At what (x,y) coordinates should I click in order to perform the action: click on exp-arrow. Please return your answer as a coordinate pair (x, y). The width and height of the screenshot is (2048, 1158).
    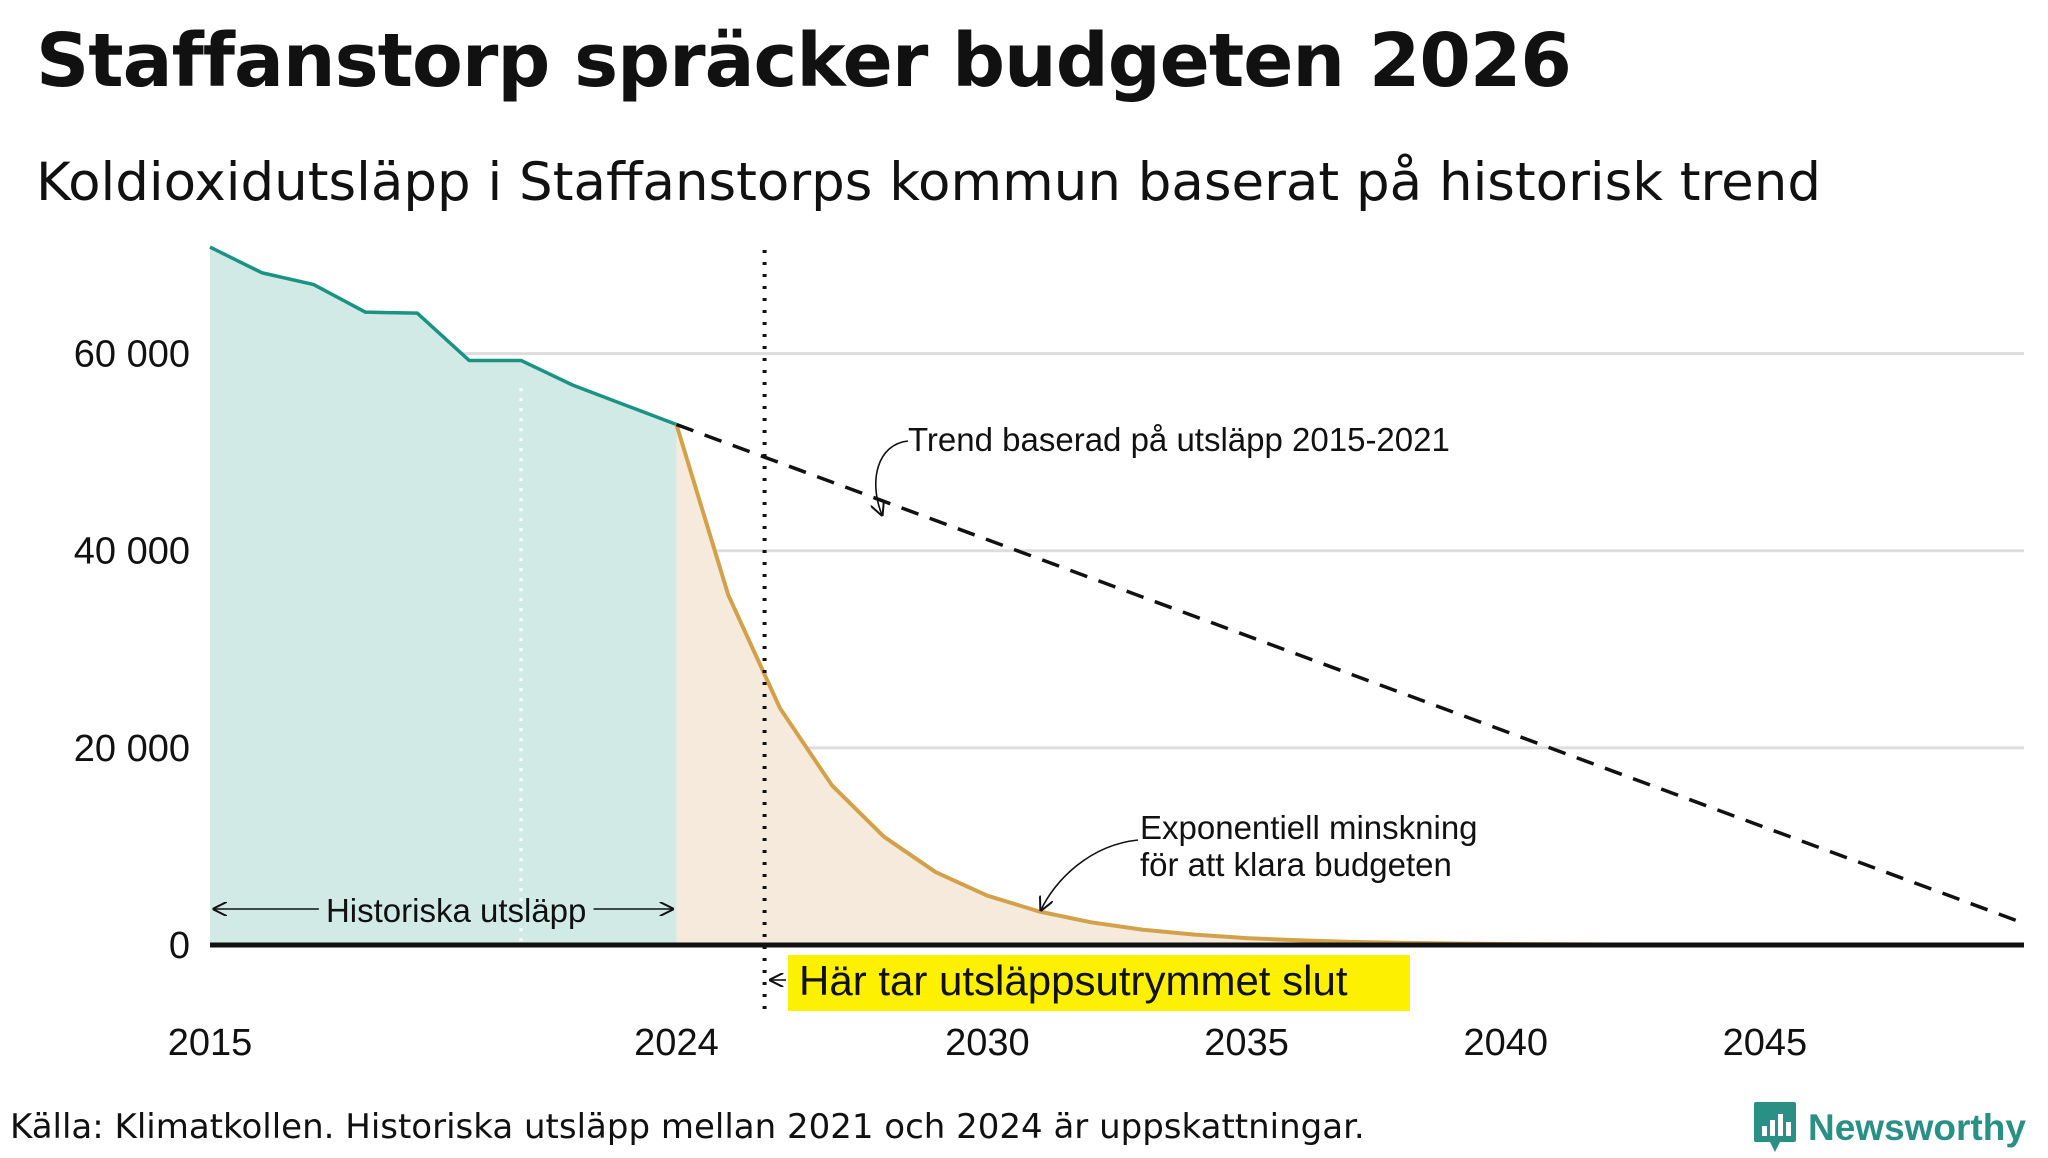
    Looking at the image, I should click on (1089, 875).